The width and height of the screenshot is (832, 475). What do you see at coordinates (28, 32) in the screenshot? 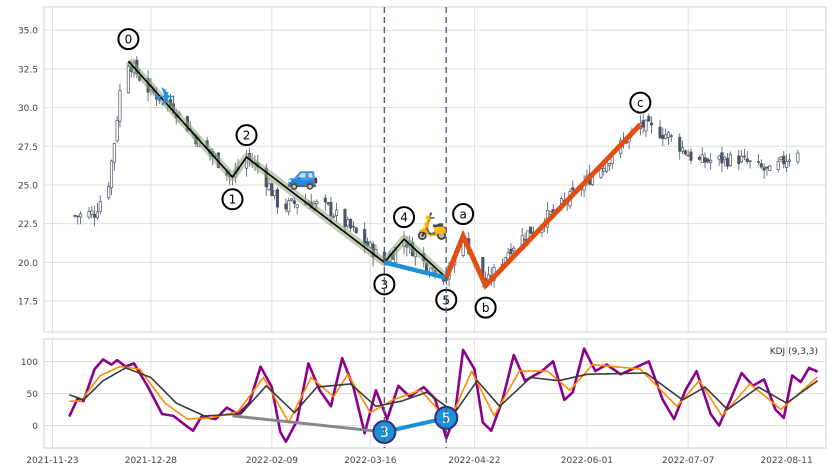
I see `price-tick-label: 35.0` at bounding box center [28, 32].